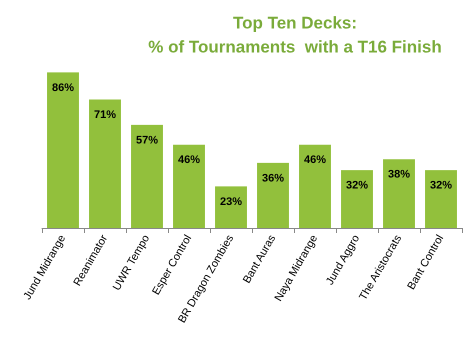  Describe the element at coordinates (105, 114) in the screenshot. I see `data-label: 71%` at that location.